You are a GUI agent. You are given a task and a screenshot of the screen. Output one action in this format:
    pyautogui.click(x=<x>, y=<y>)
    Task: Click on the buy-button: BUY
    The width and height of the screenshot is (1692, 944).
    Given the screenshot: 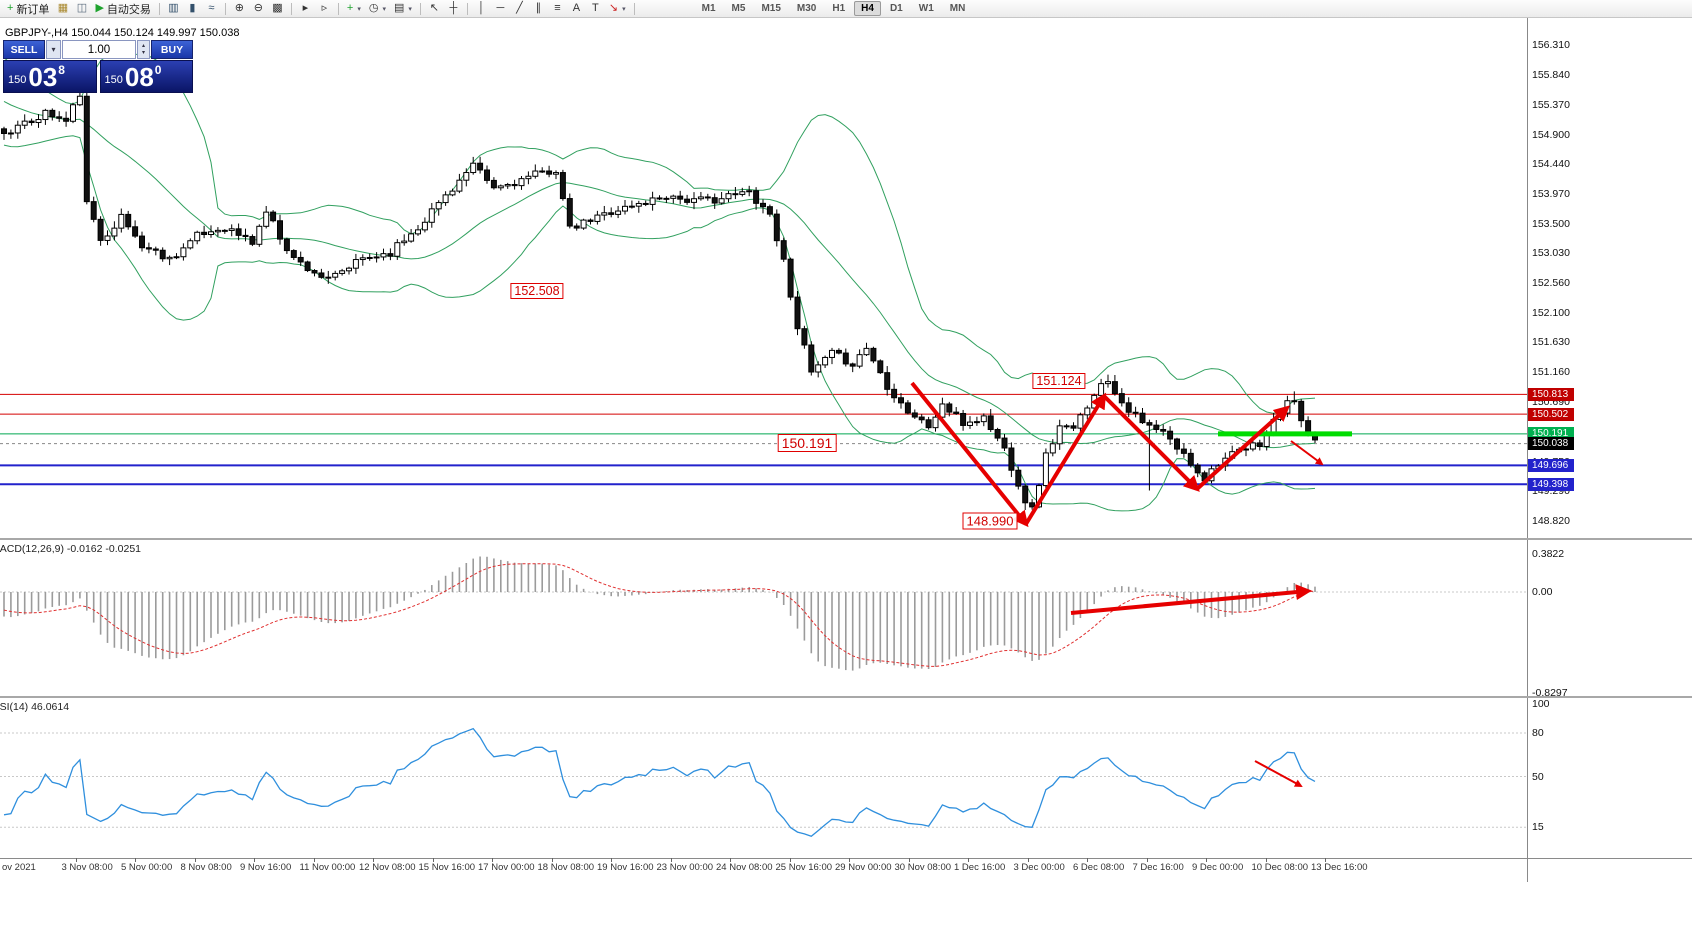 What is the action you would take?
    pyautogui.click(x=172, y=49)
    